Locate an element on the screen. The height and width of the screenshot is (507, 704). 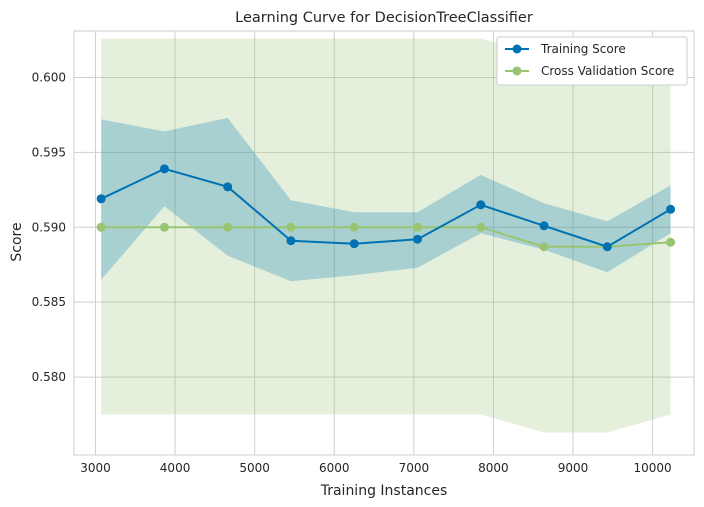
x-tick-label: 8000 is located at coordinates (493, 468).